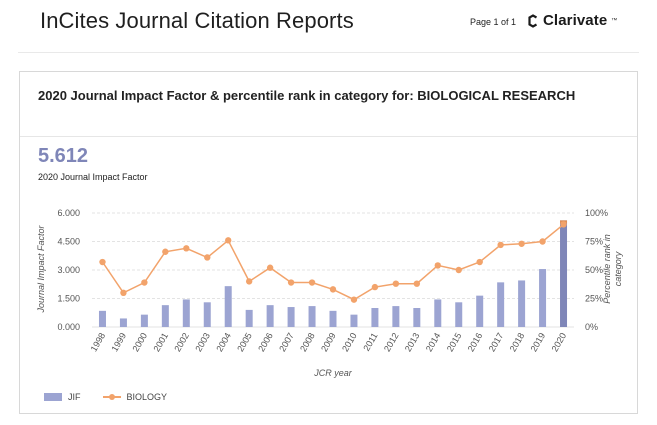 Image resolution: width=657 pixels, height=425 pixels. Describe the element at coordinates (244, 342) in the screenshot. I see `x-tick-label: 2005` at that location.